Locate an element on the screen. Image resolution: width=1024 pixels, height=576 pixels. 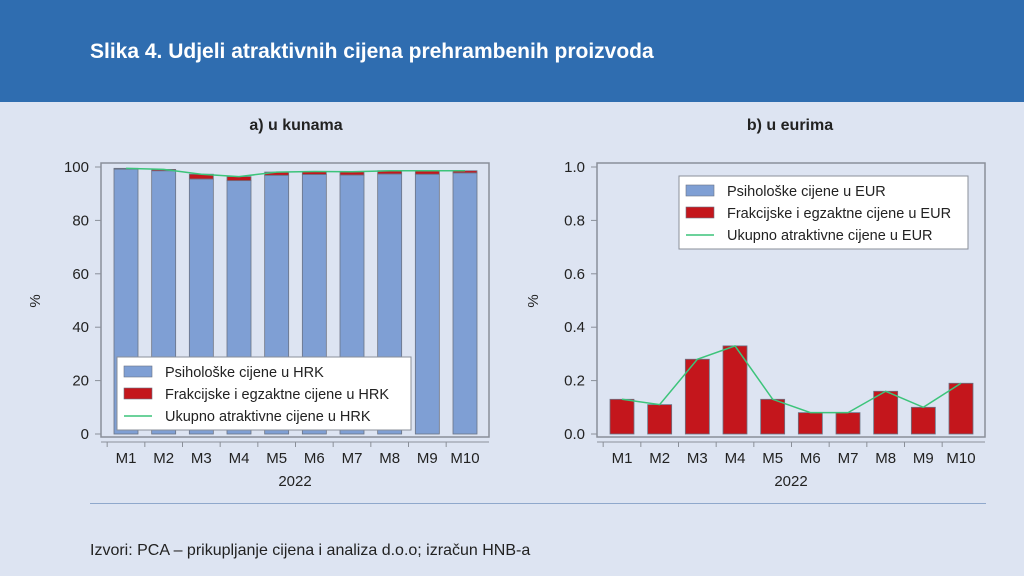
y-tick-label: 0.2 is located at coordinates (574, 381).